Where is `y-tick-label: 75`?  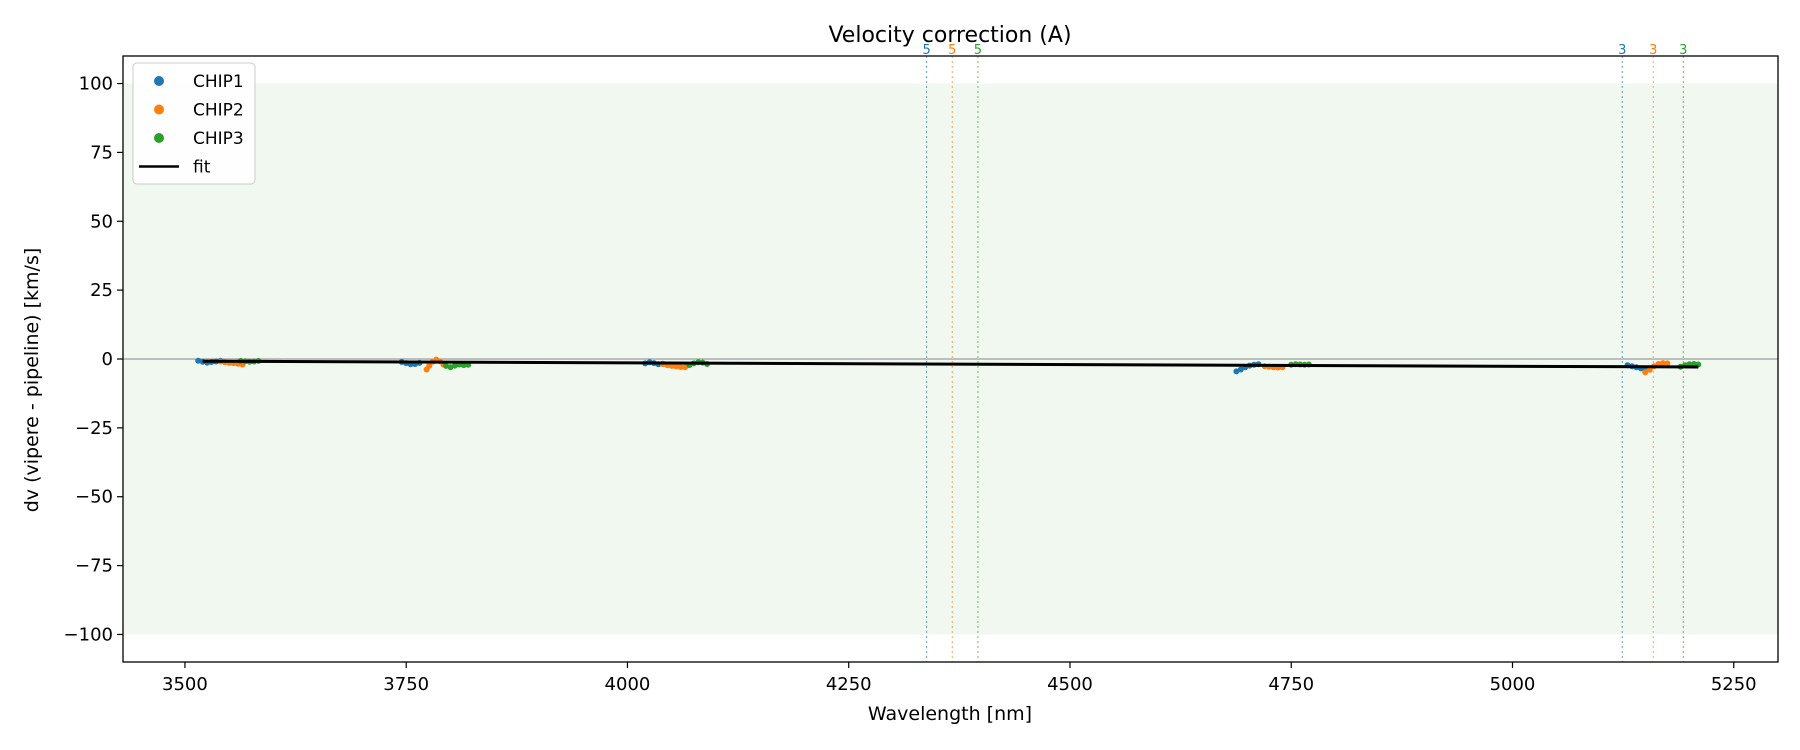 y-tick-label: 75 is located at coordinates (101, 152).